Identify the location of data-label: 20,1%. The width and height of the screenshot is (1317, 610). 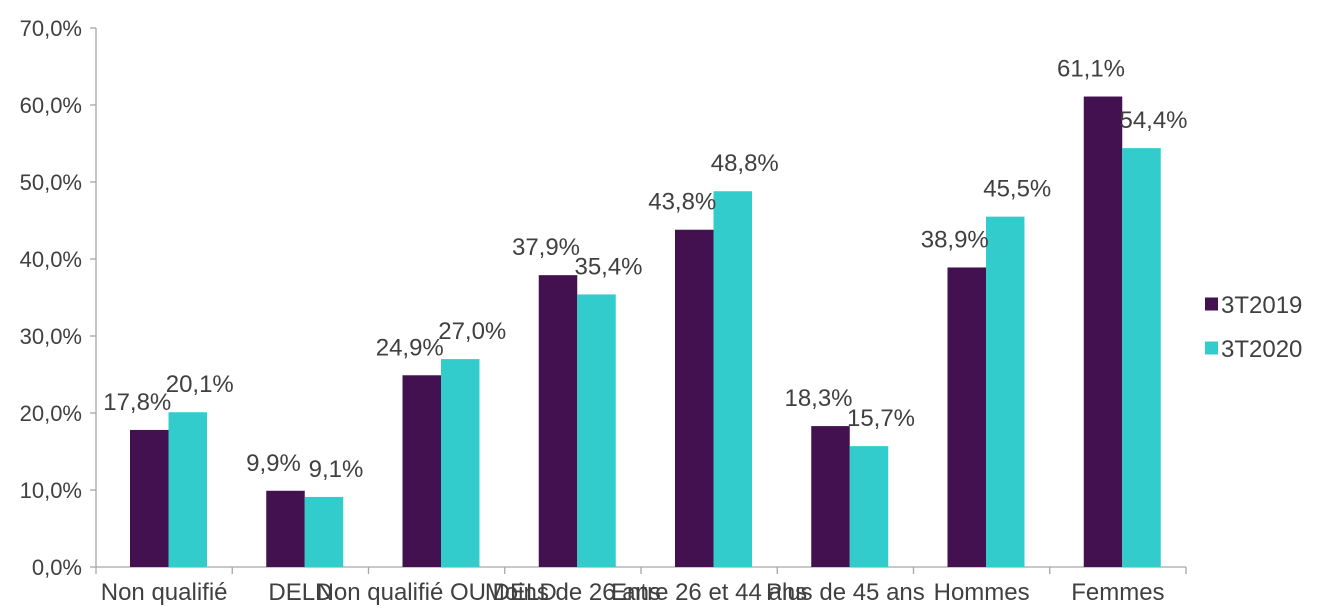
(200, 384).